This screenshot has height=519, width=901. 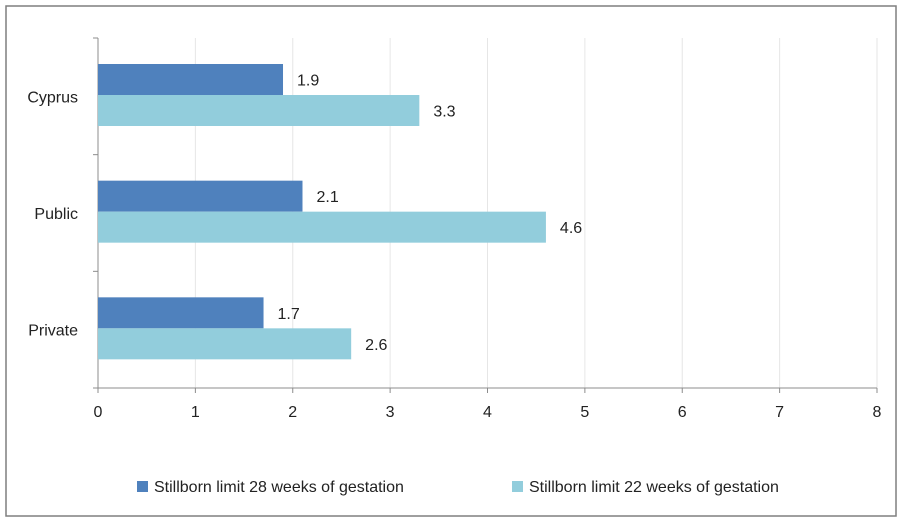 What do you see at coordinates (292, 412) in the screenshot?
I see `x-tick-label: 2` at bounding box center [292, 412].